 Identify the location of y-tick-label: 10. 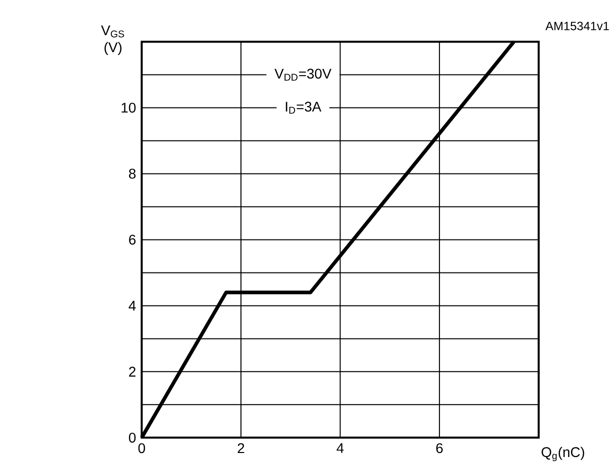
(129, 107).